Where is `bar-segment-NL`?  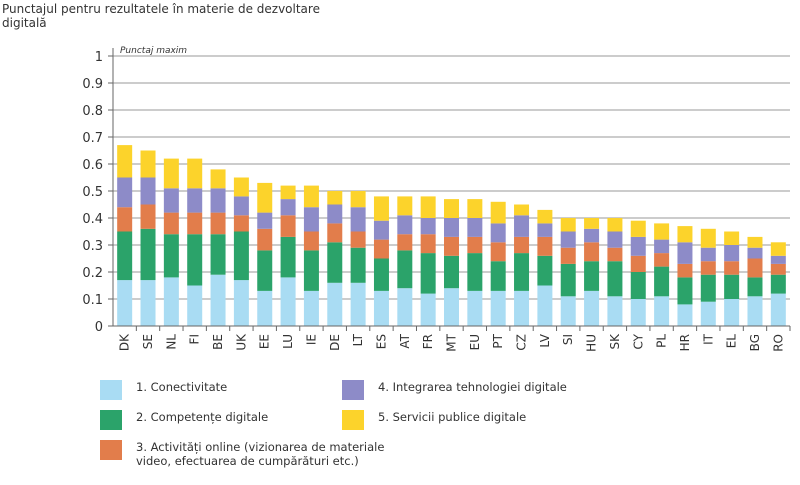
bar-segment-NL is located at coordinates (171, 301).